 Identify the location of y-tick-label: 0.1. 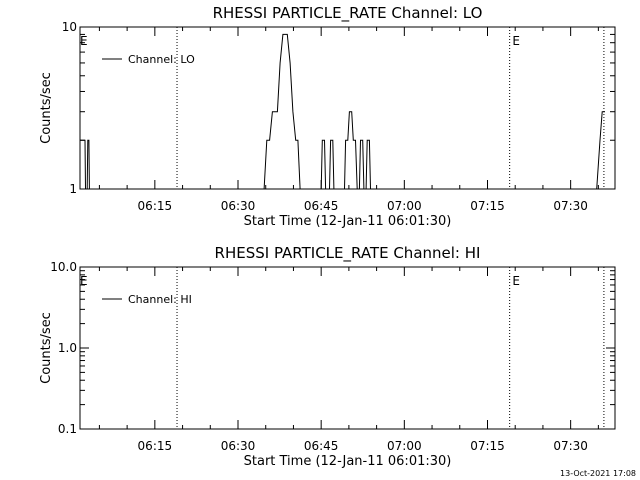
(67, 429).